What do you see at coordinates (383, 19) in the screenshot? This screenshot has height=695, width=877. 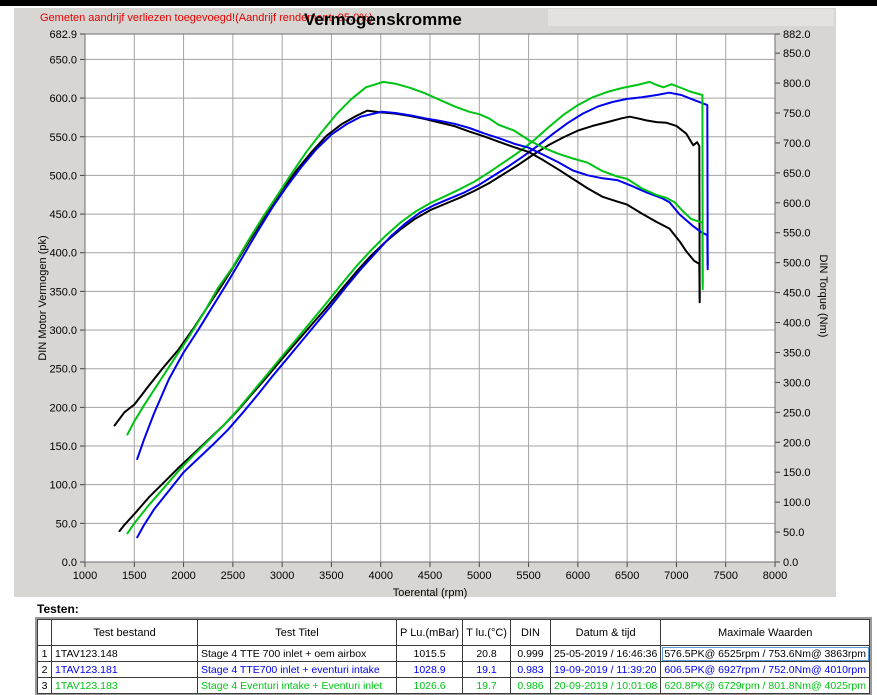 I see `chart-title: Vermogenskromme` at bounding box center [383, 19].